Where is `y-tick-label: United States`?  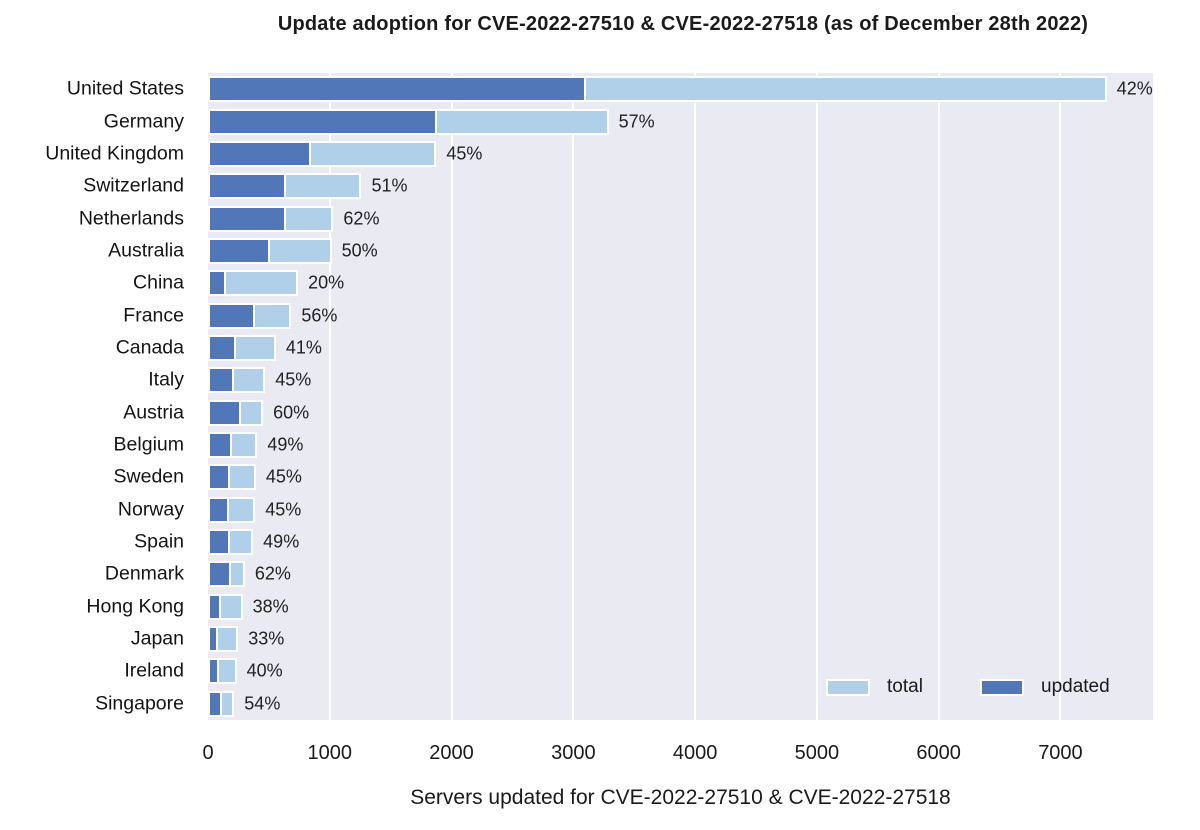 y-tick-label: United States is located at coordinates (125, 88).